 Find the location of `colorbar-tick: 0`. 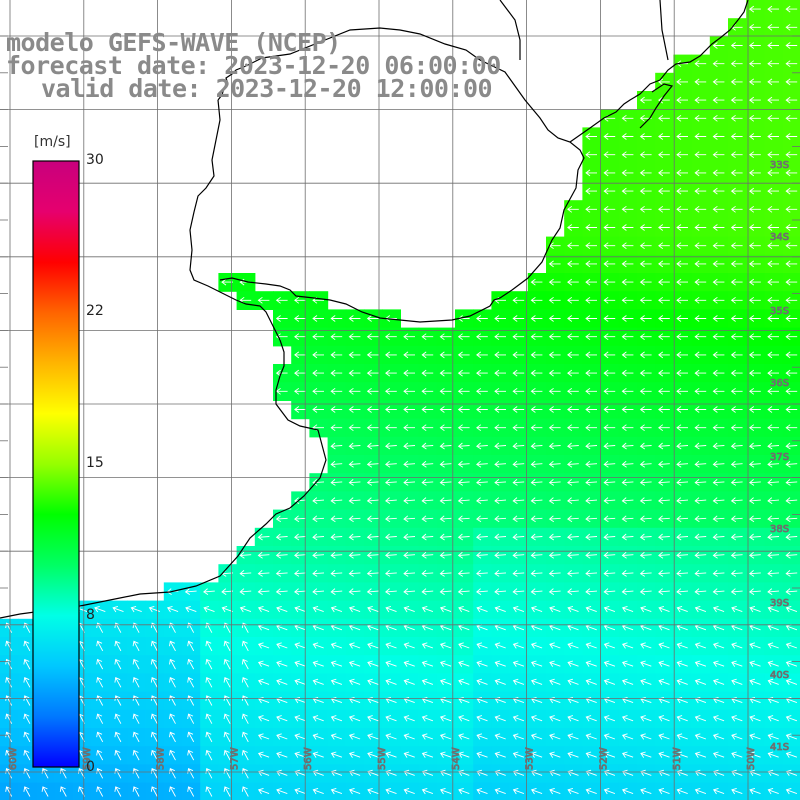

colorbar-tick: 0 is located at coordinates (90, 767).